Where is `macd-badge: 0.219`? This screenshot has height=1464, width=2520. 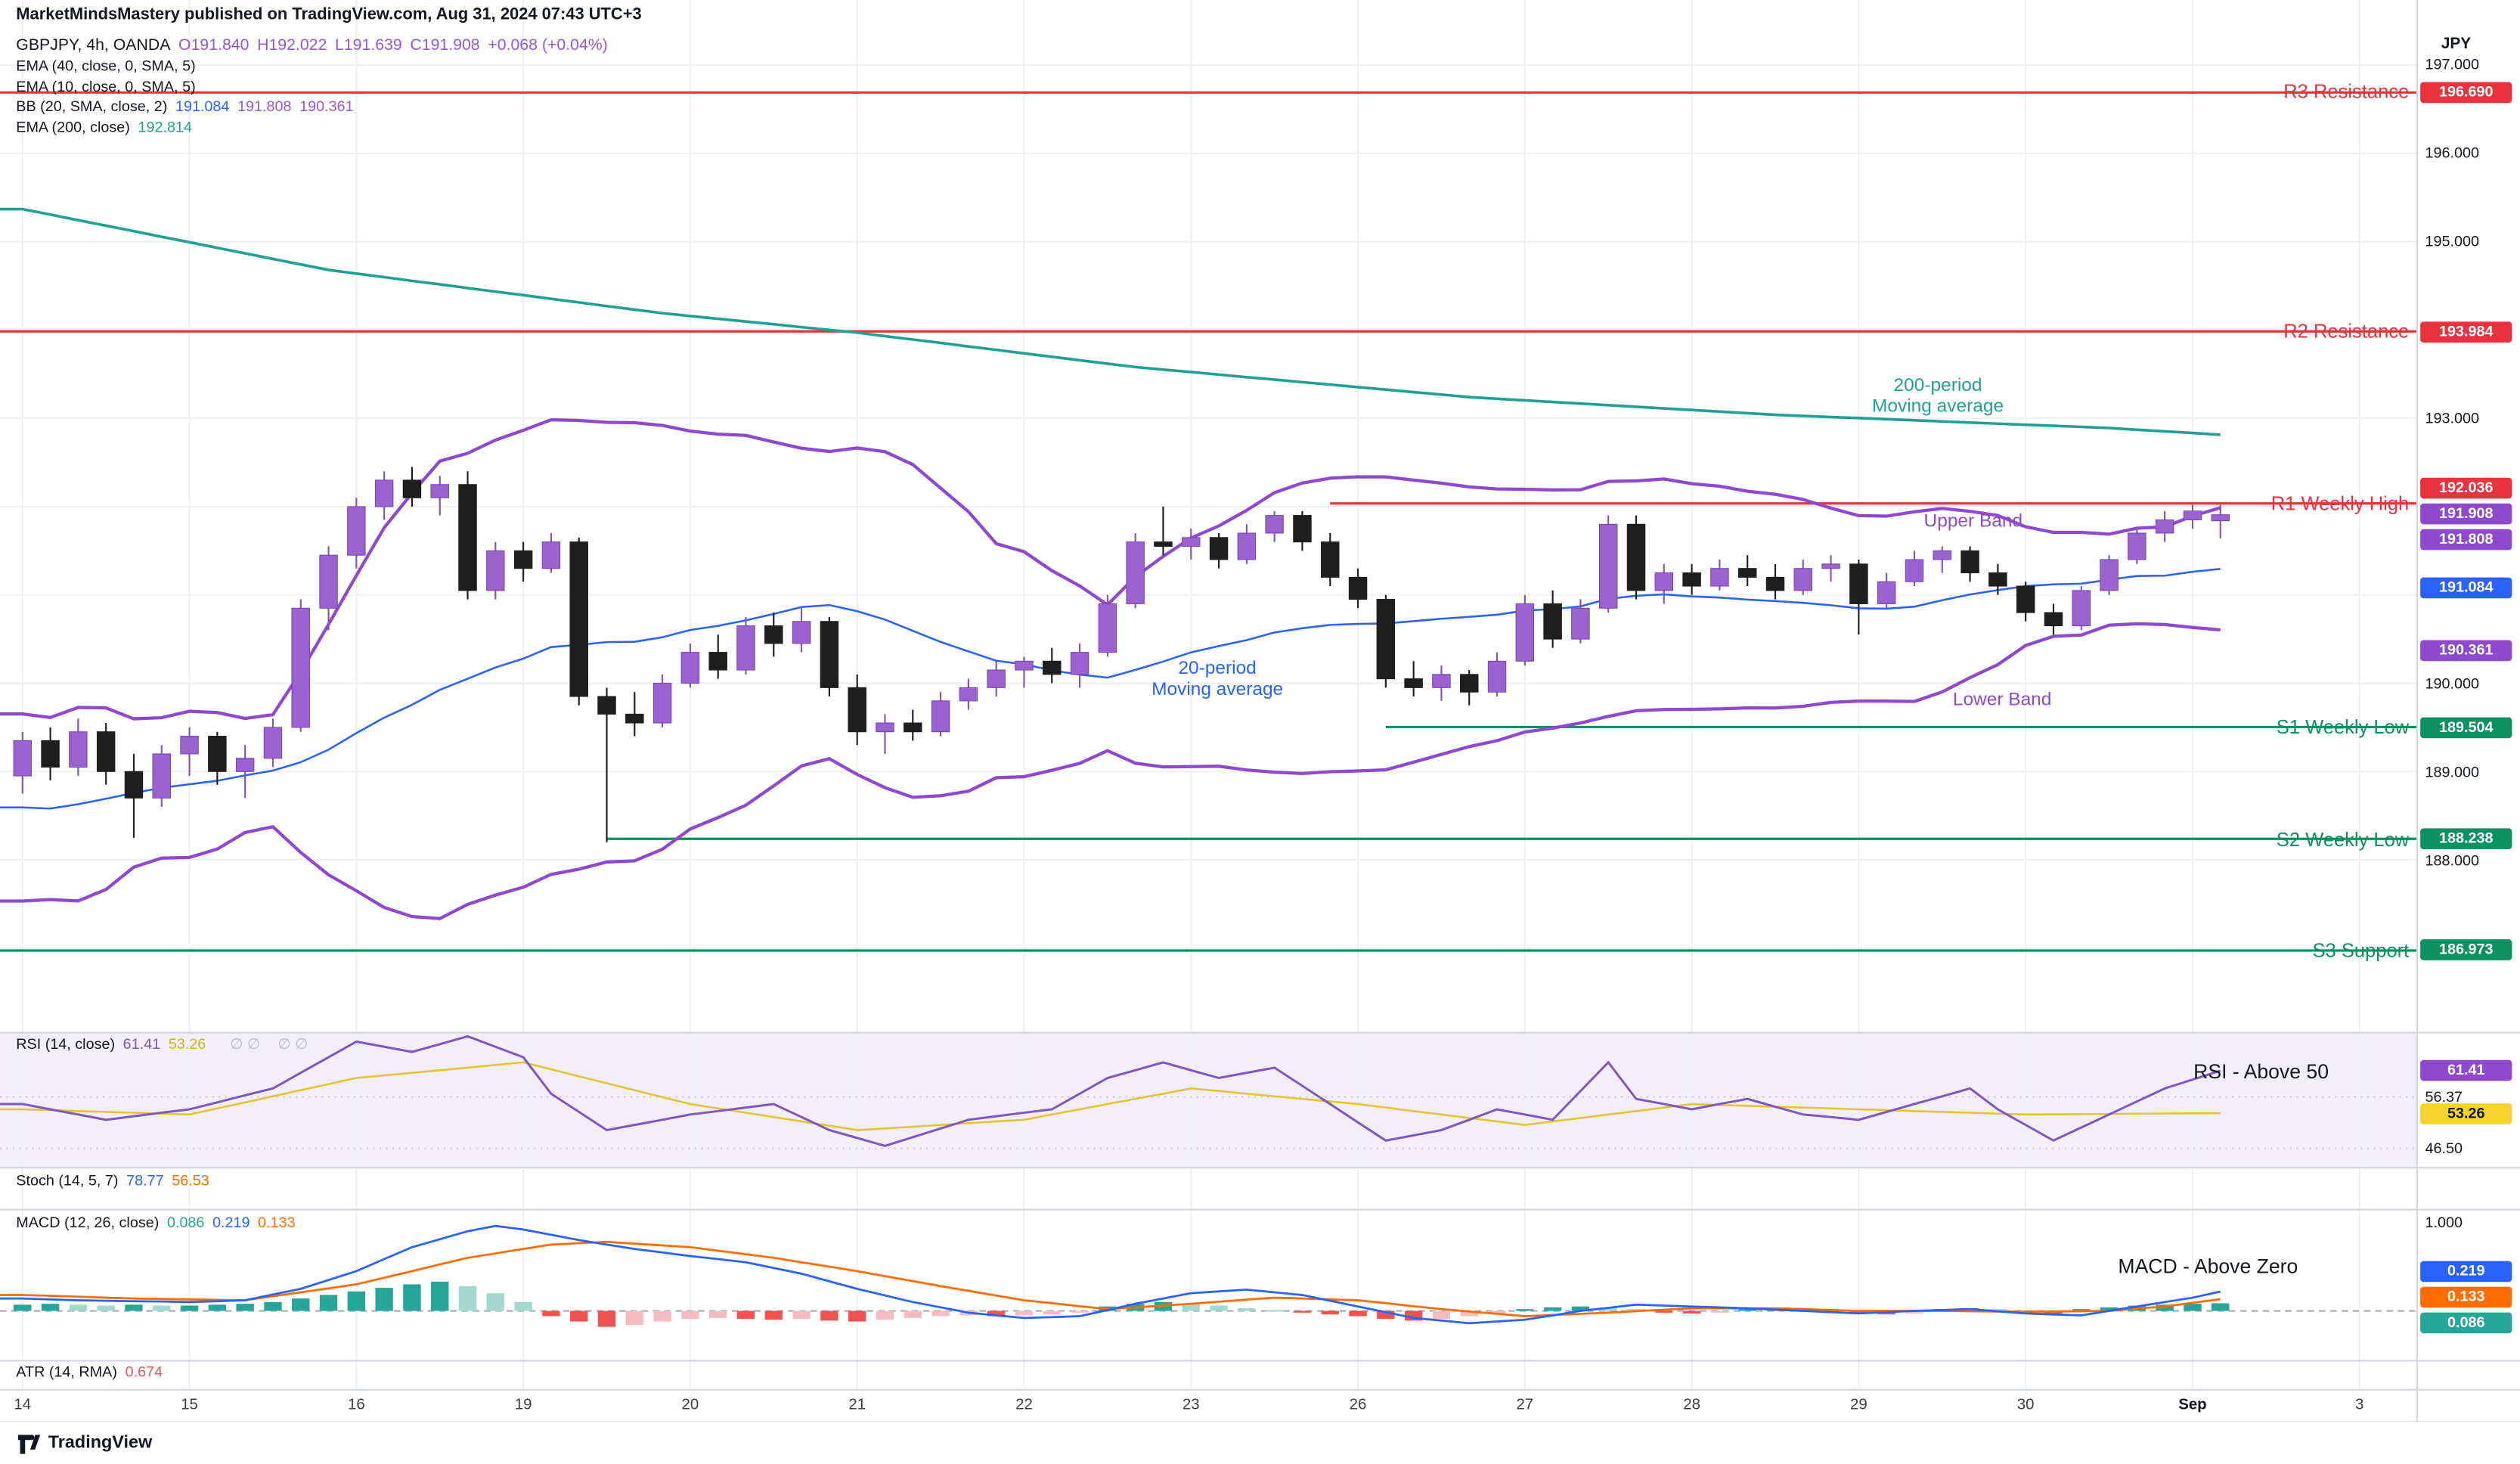 macd-badge: 0.219 is located at coordinates (2466, 1272).